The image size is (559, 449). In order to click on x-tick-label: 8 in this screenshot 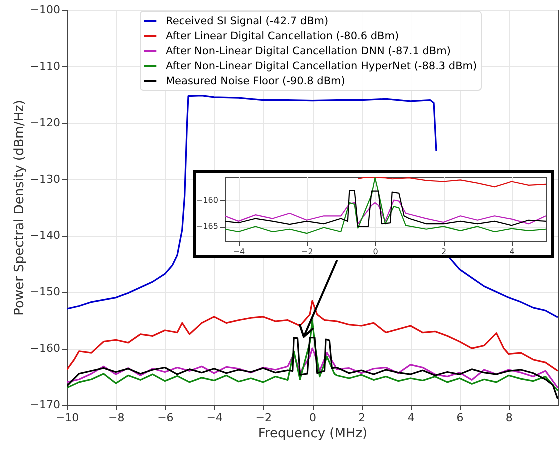, I will do `click(509, 418)`.